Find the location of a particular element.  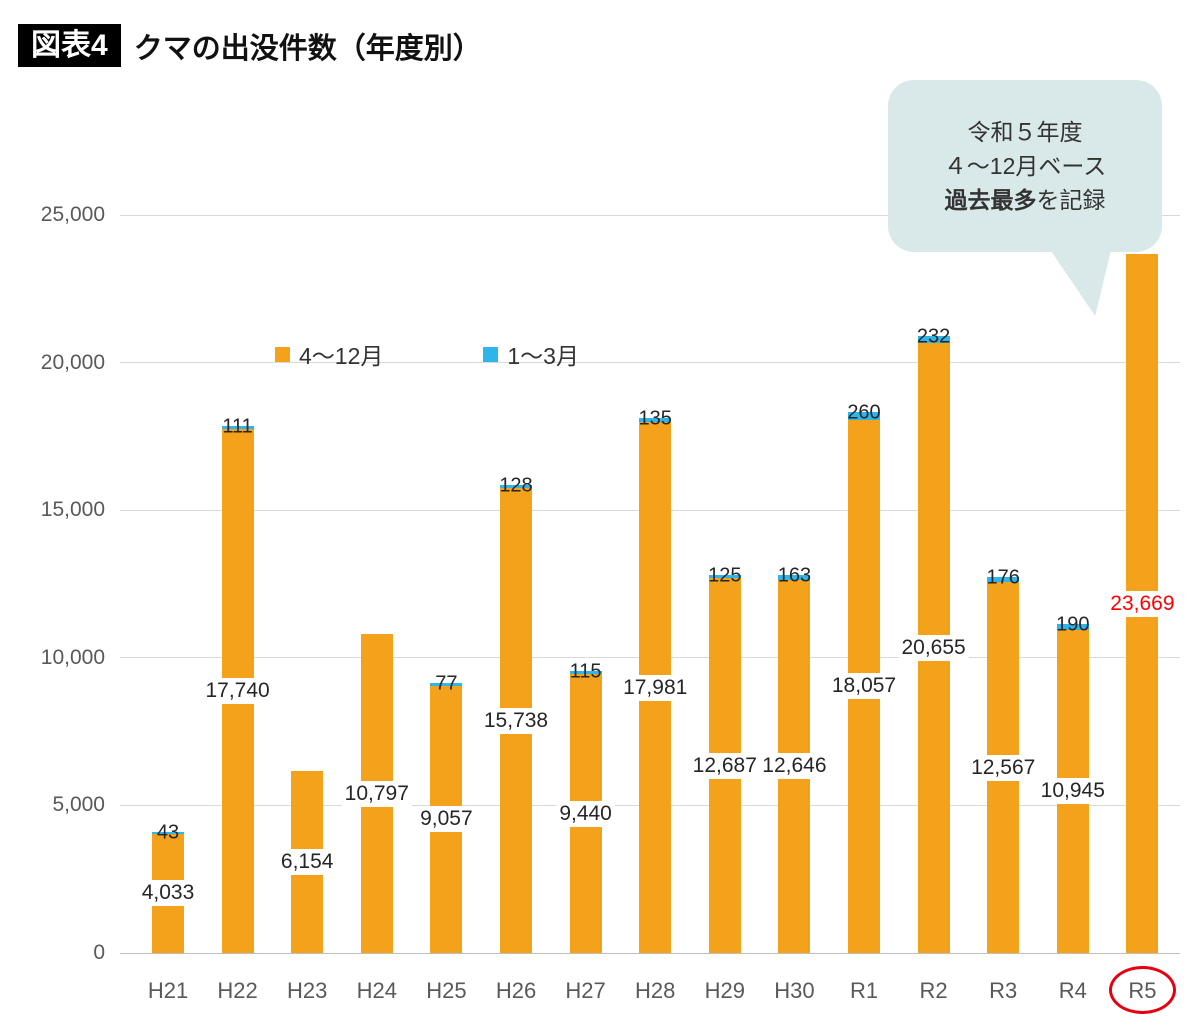

highlight-circle is located at coordinates (1142, 990).